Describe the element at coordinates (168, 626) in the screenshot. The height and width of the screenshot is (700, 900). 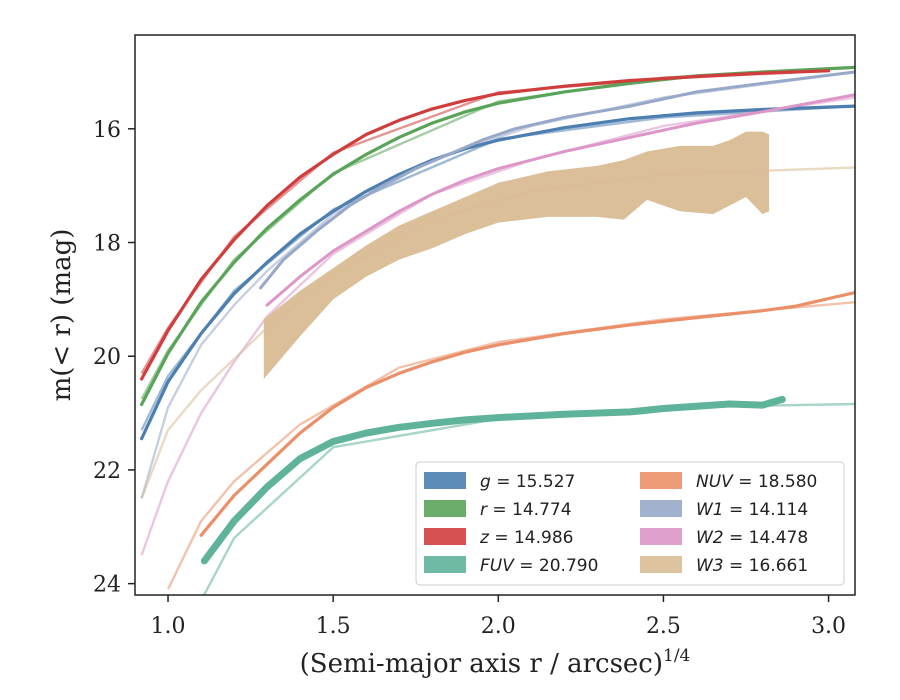
I see `x-tick-label: 1.0` at that location.